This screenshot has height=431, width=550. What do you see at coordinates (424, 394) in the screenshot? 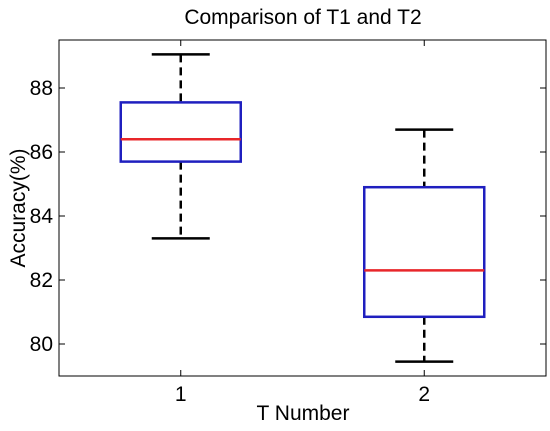
I see `x-tick-label: 2` at bounding box center [424, 394].